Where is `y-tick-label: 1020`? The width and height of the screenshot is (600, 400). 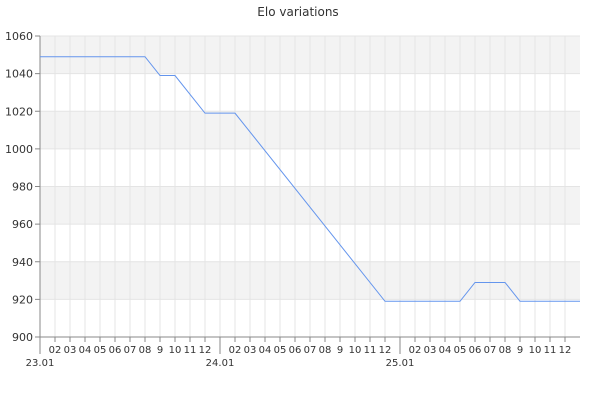 y-tick-label: 1020 is located at coordinates (19, 111).